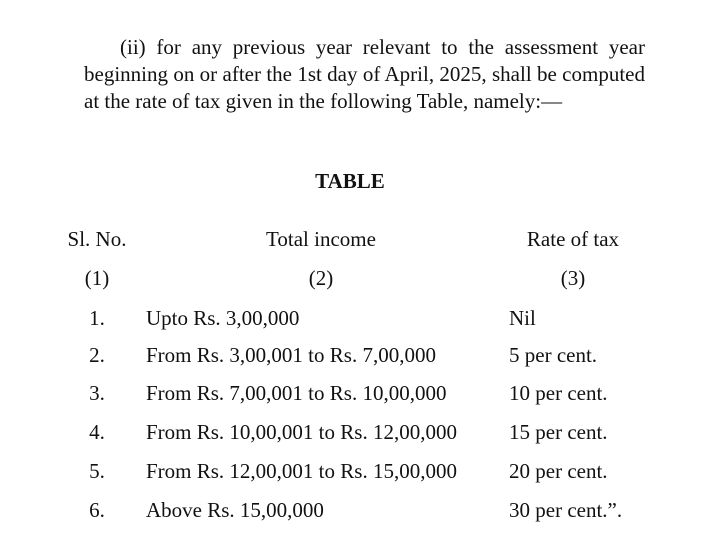 The image size is (717, 544). I want to click on row-rate-of-tax: 5 per cent., so click(553, 355).